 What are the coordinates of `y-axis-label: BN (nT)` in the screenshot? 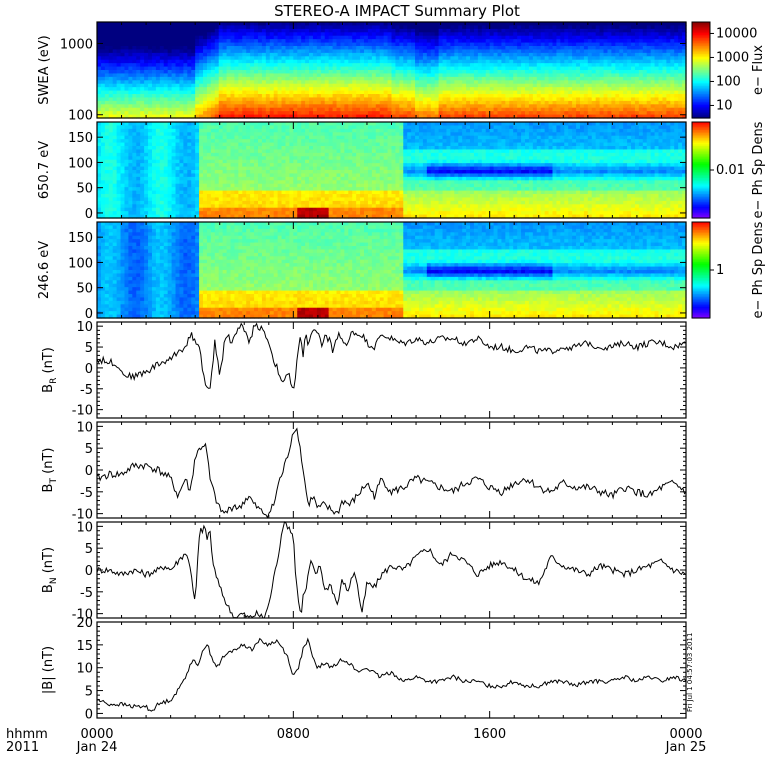 It's located at (50, 570).